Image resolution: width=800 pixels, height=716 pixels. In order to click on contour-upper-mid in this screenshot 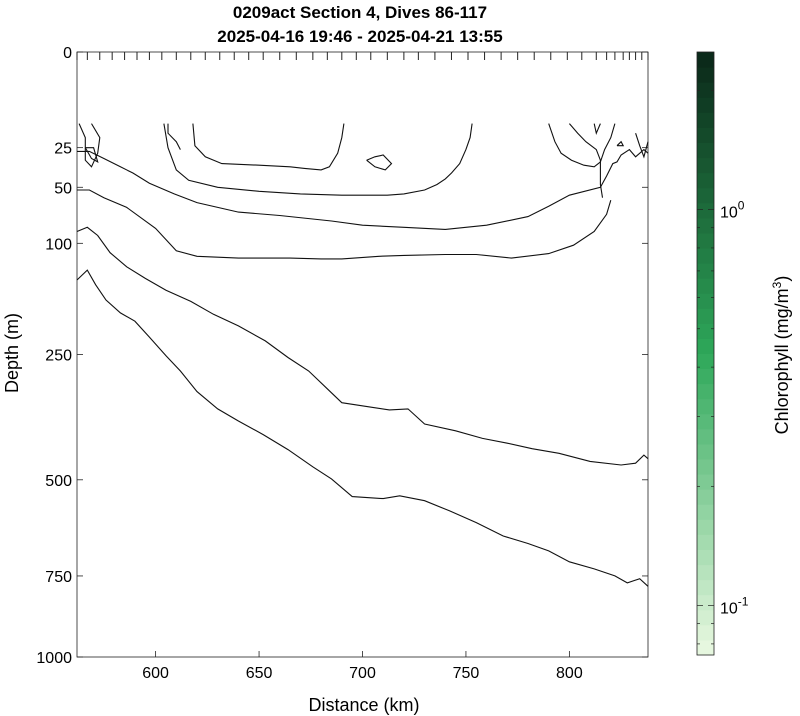, I will do `click(318, 159)`.